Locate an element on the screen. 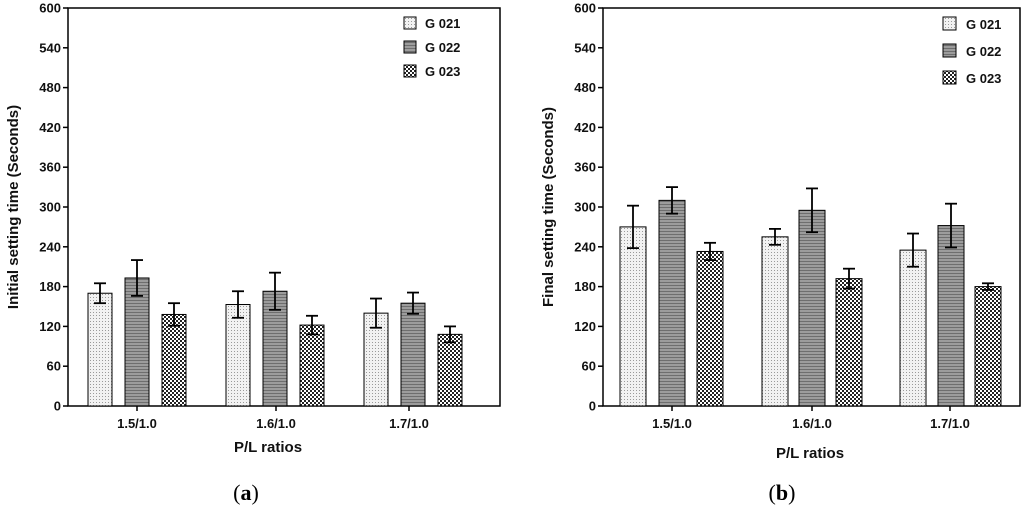 The height and width of the screenshot is (515, 1024). y-axis-title: Final setting time (Seconds) is located at coordinates (548, 207).